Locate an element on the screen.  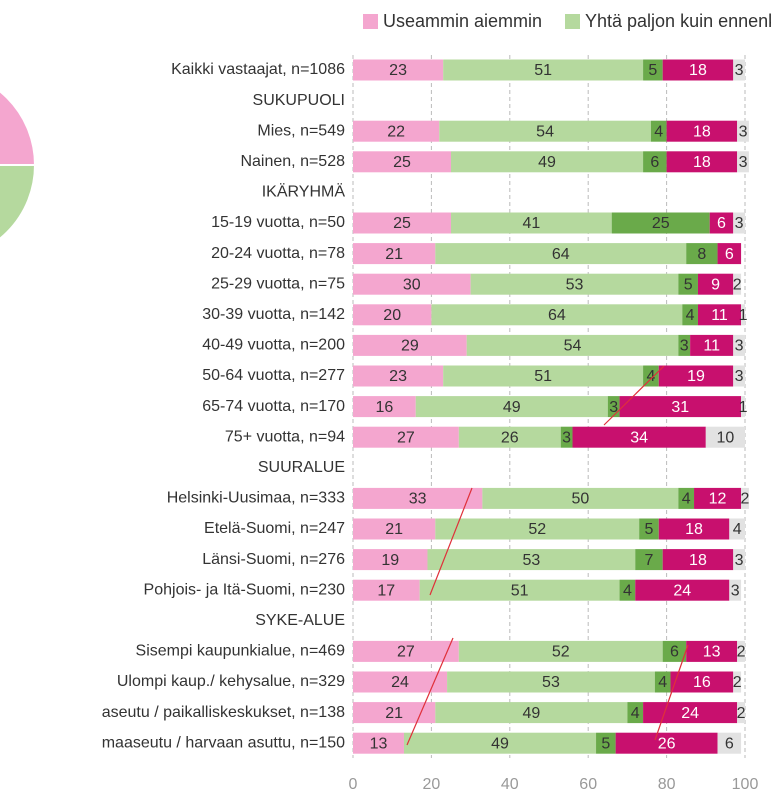
data-label: 31 is located at coordinates (680, 407).